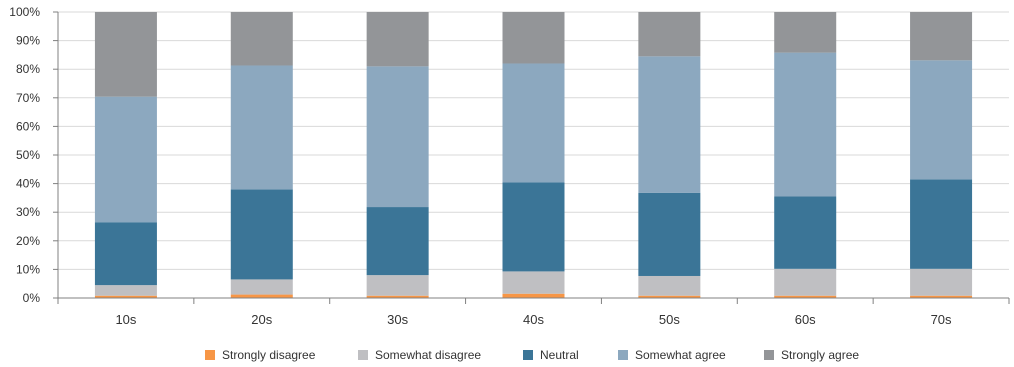  I want to click on y-tick-labels: 0% 10% 20% 30% 40% 50% 60% 70% 80% 90% 100%, so click(24, 155).